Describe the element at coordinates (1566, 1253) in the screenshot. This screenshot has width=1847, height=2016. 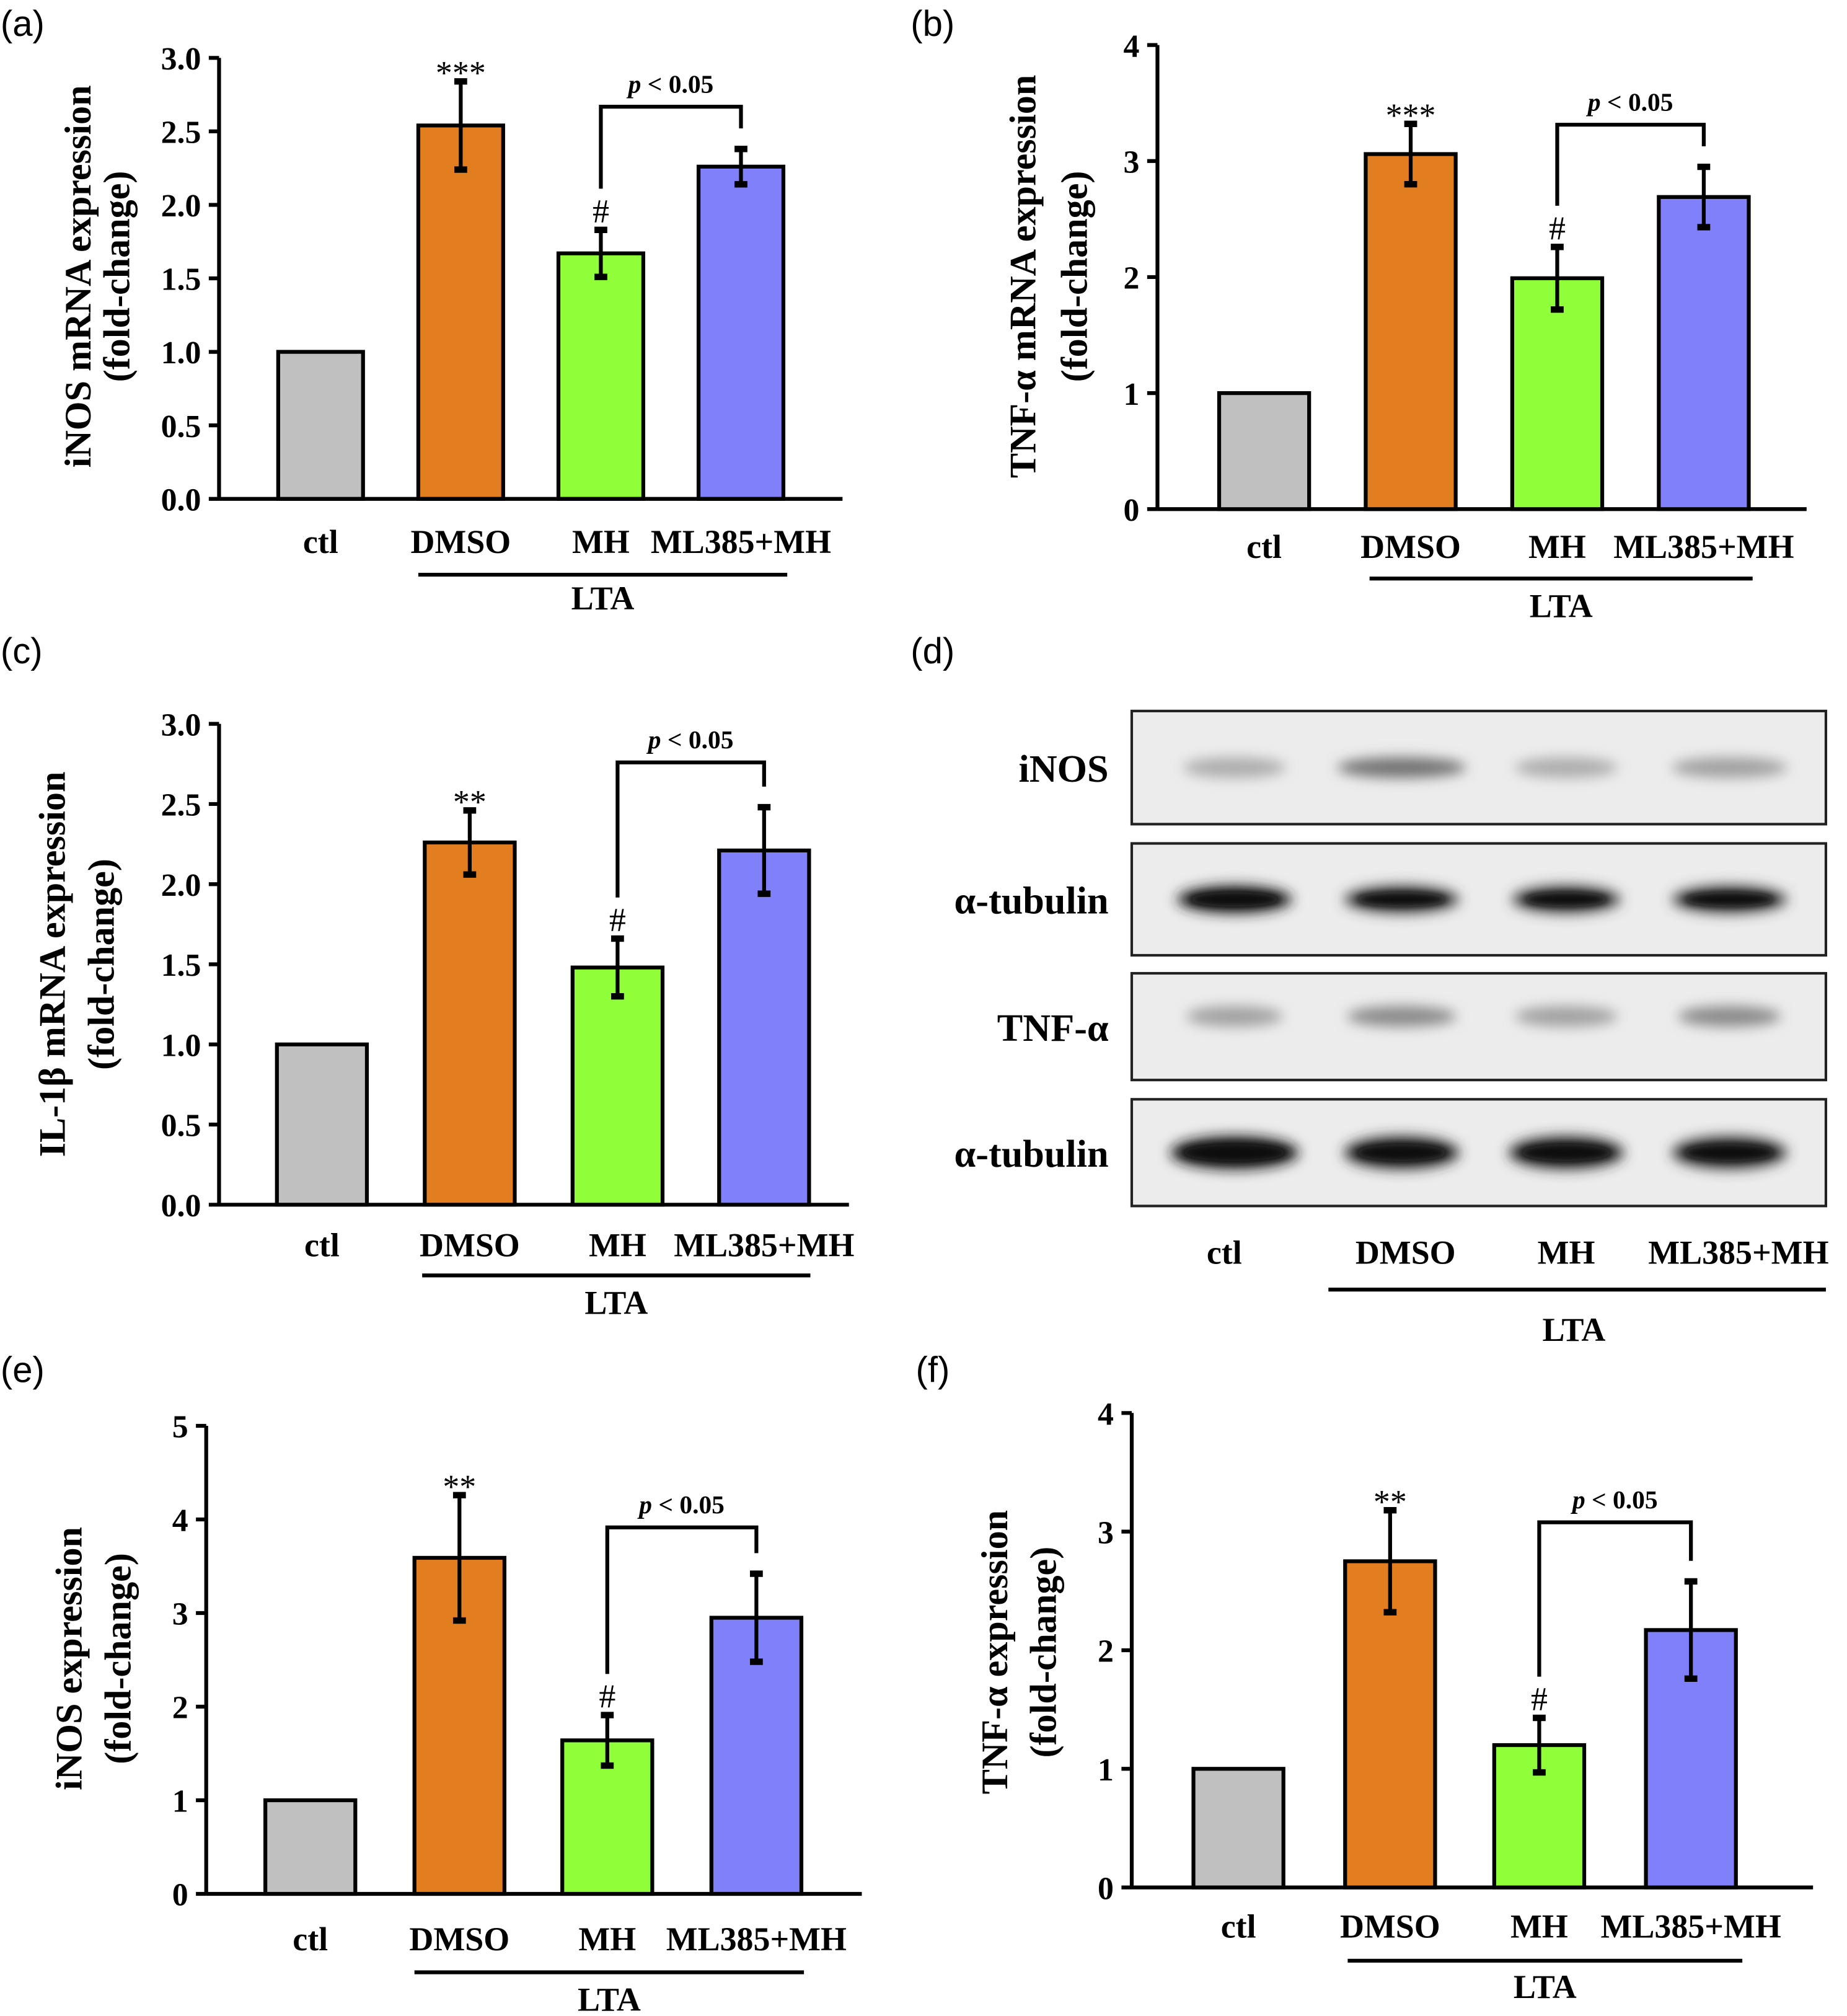
I see `lane-label: MH` at that location.